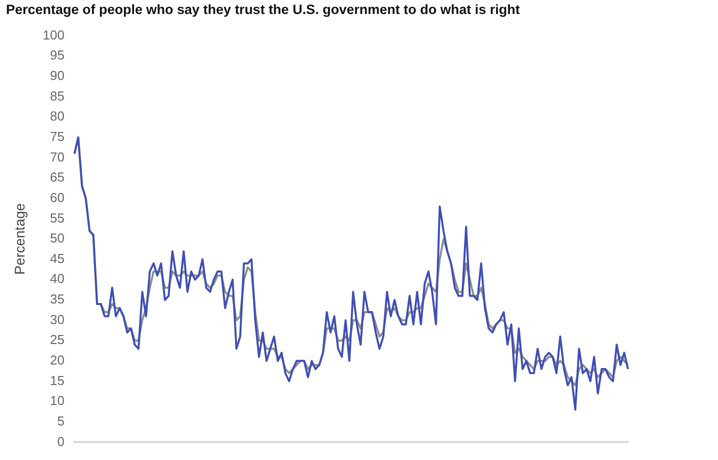  What do you see at coordinates (57, 76) in the screenshot?
I see `y-tick-label: 90` at bounding box center [57, 76].